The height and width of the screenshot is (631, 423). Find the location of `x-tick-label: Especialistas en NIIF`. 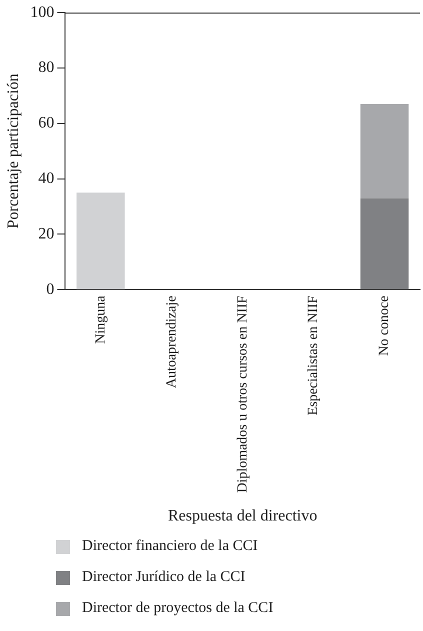

x-tick-label: Especialistas en NIIF is located at coordinates (314, 355).